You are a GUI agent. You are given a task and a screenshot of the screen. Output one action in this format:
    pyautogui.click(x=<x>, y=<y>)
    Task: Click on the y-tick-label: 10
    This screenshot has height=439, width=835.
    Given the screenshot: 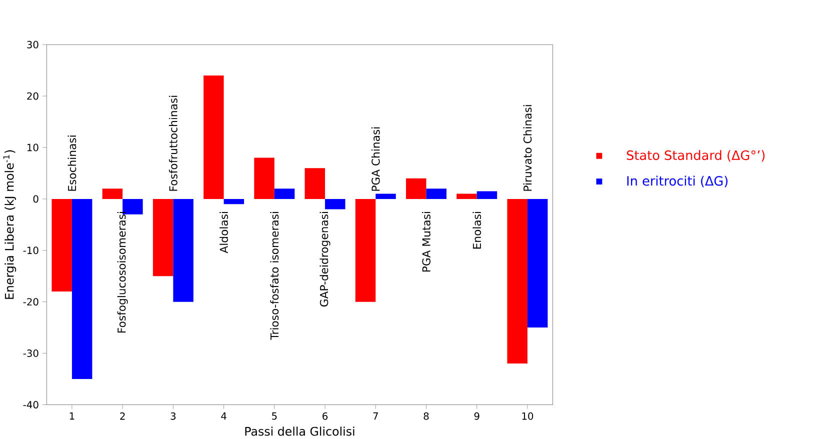 What is the action you would take?
    pyautogui.click(x=32, y=148)
    